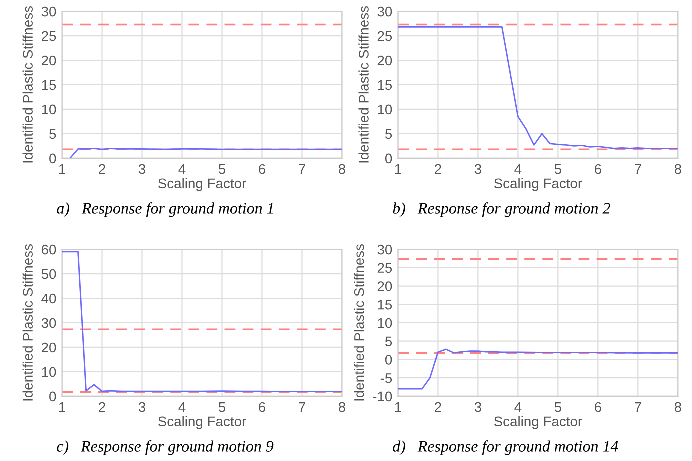 This screenshot has height=461, width=692. I want to click on y-tick-label: 50, so click(49, 274).